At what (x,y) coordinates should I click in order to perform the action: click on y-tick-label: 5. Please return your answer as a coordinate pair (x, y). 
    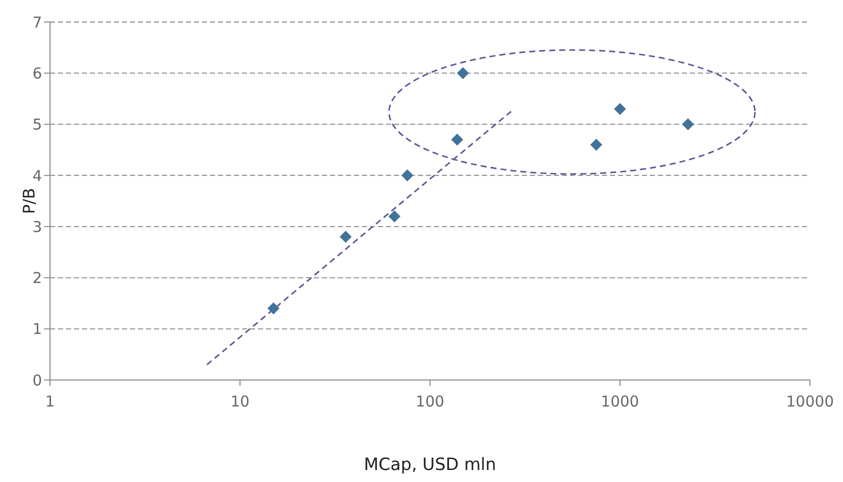
    Looking at the image, I should click on (37, 125).